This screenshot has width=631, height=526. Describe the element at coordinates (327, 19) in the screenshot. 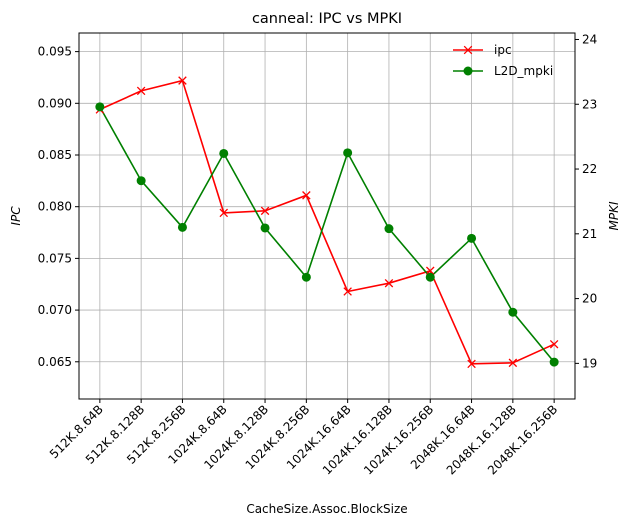

I see `chart-title: canneal: IPC vs MPKI` at that location.